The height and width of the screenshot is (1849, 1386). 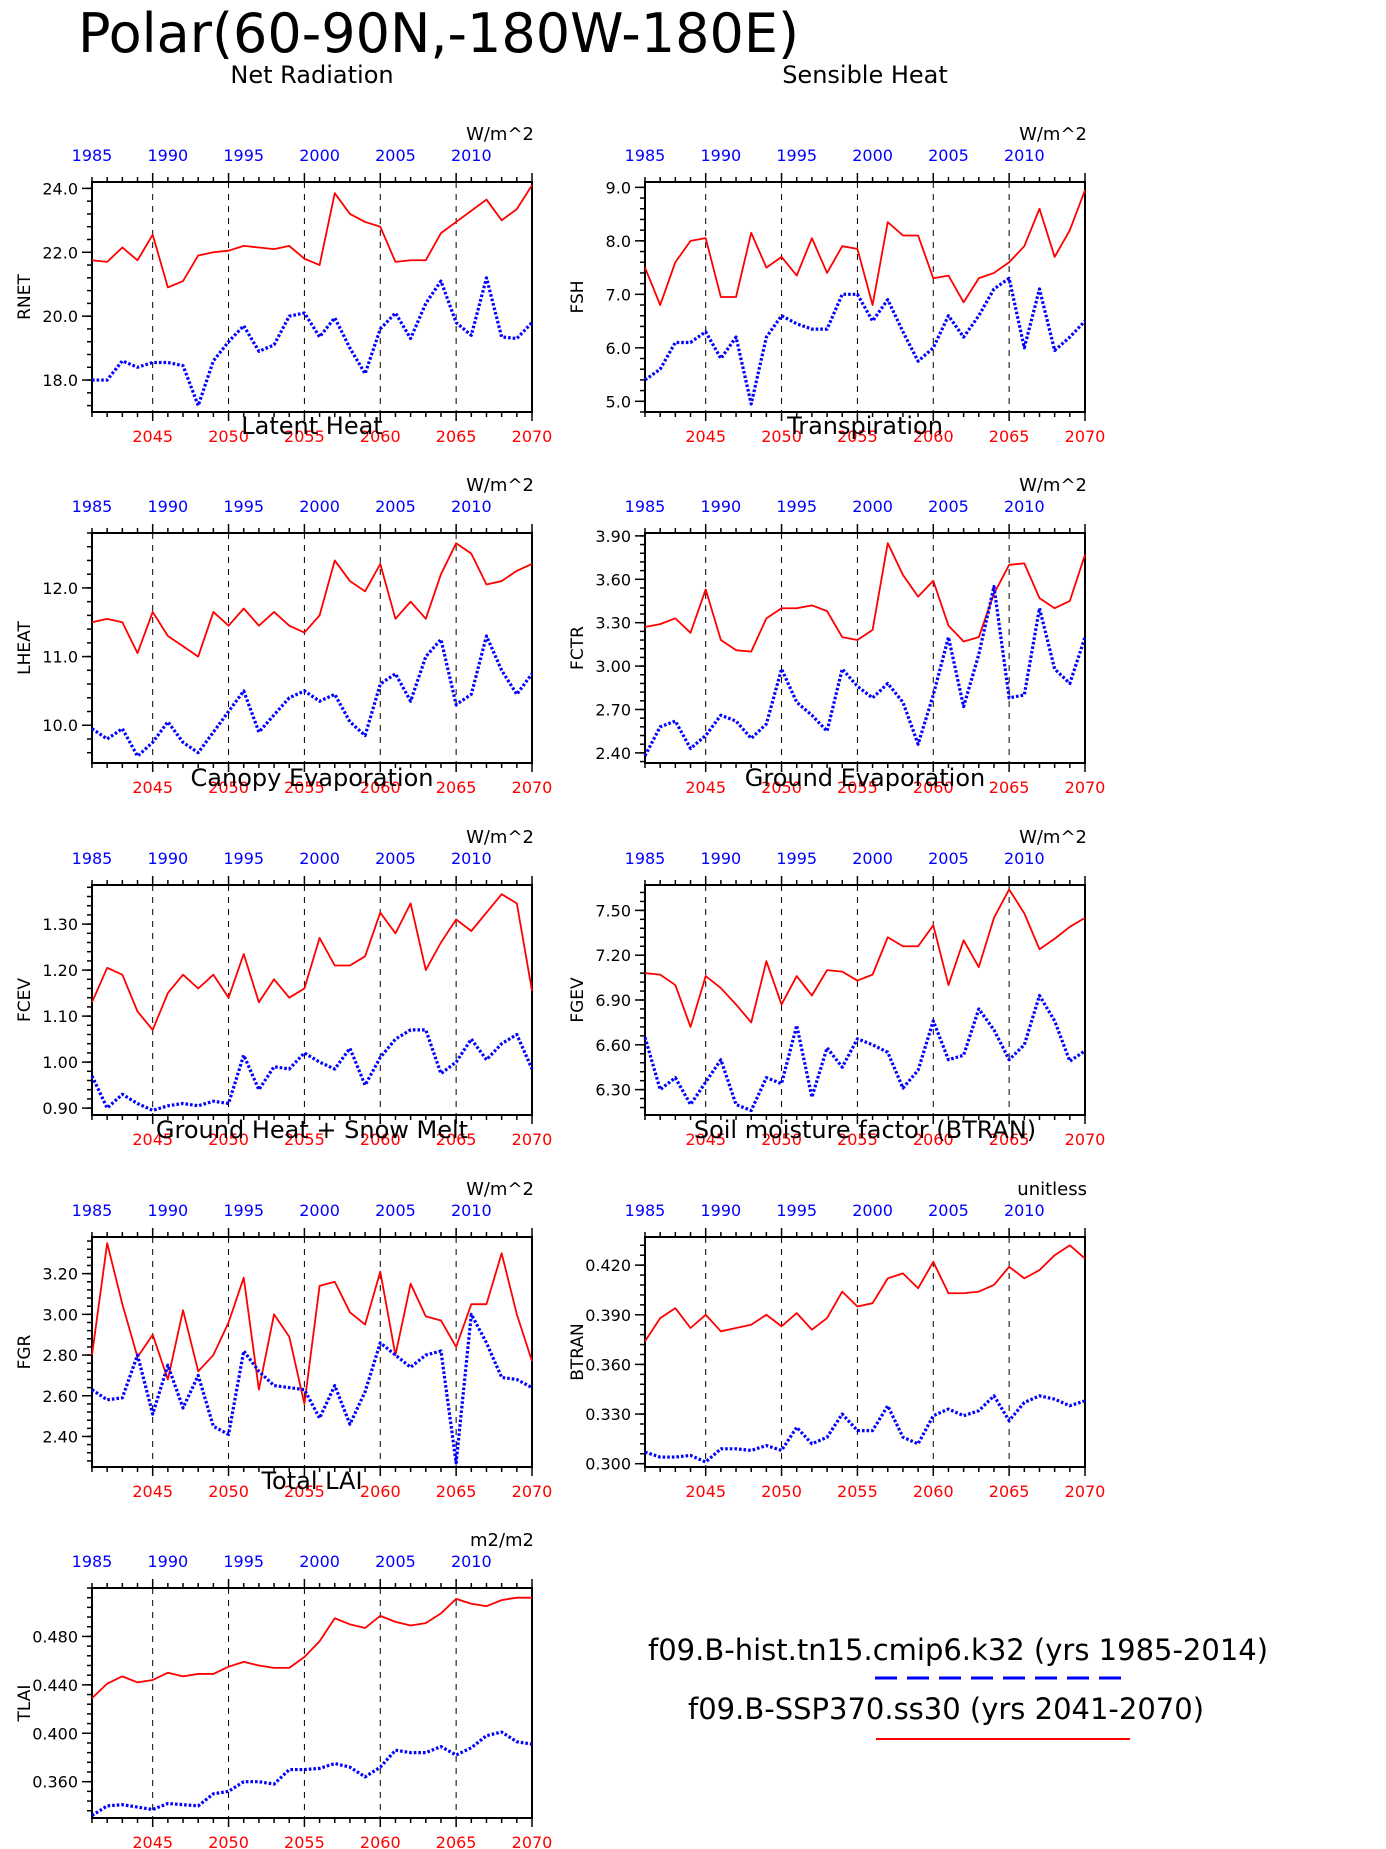 I want to click on legend-future-label: f09.B-SSP370.ss30 (yrs 2041-2070), so click(x=946, y=1709).